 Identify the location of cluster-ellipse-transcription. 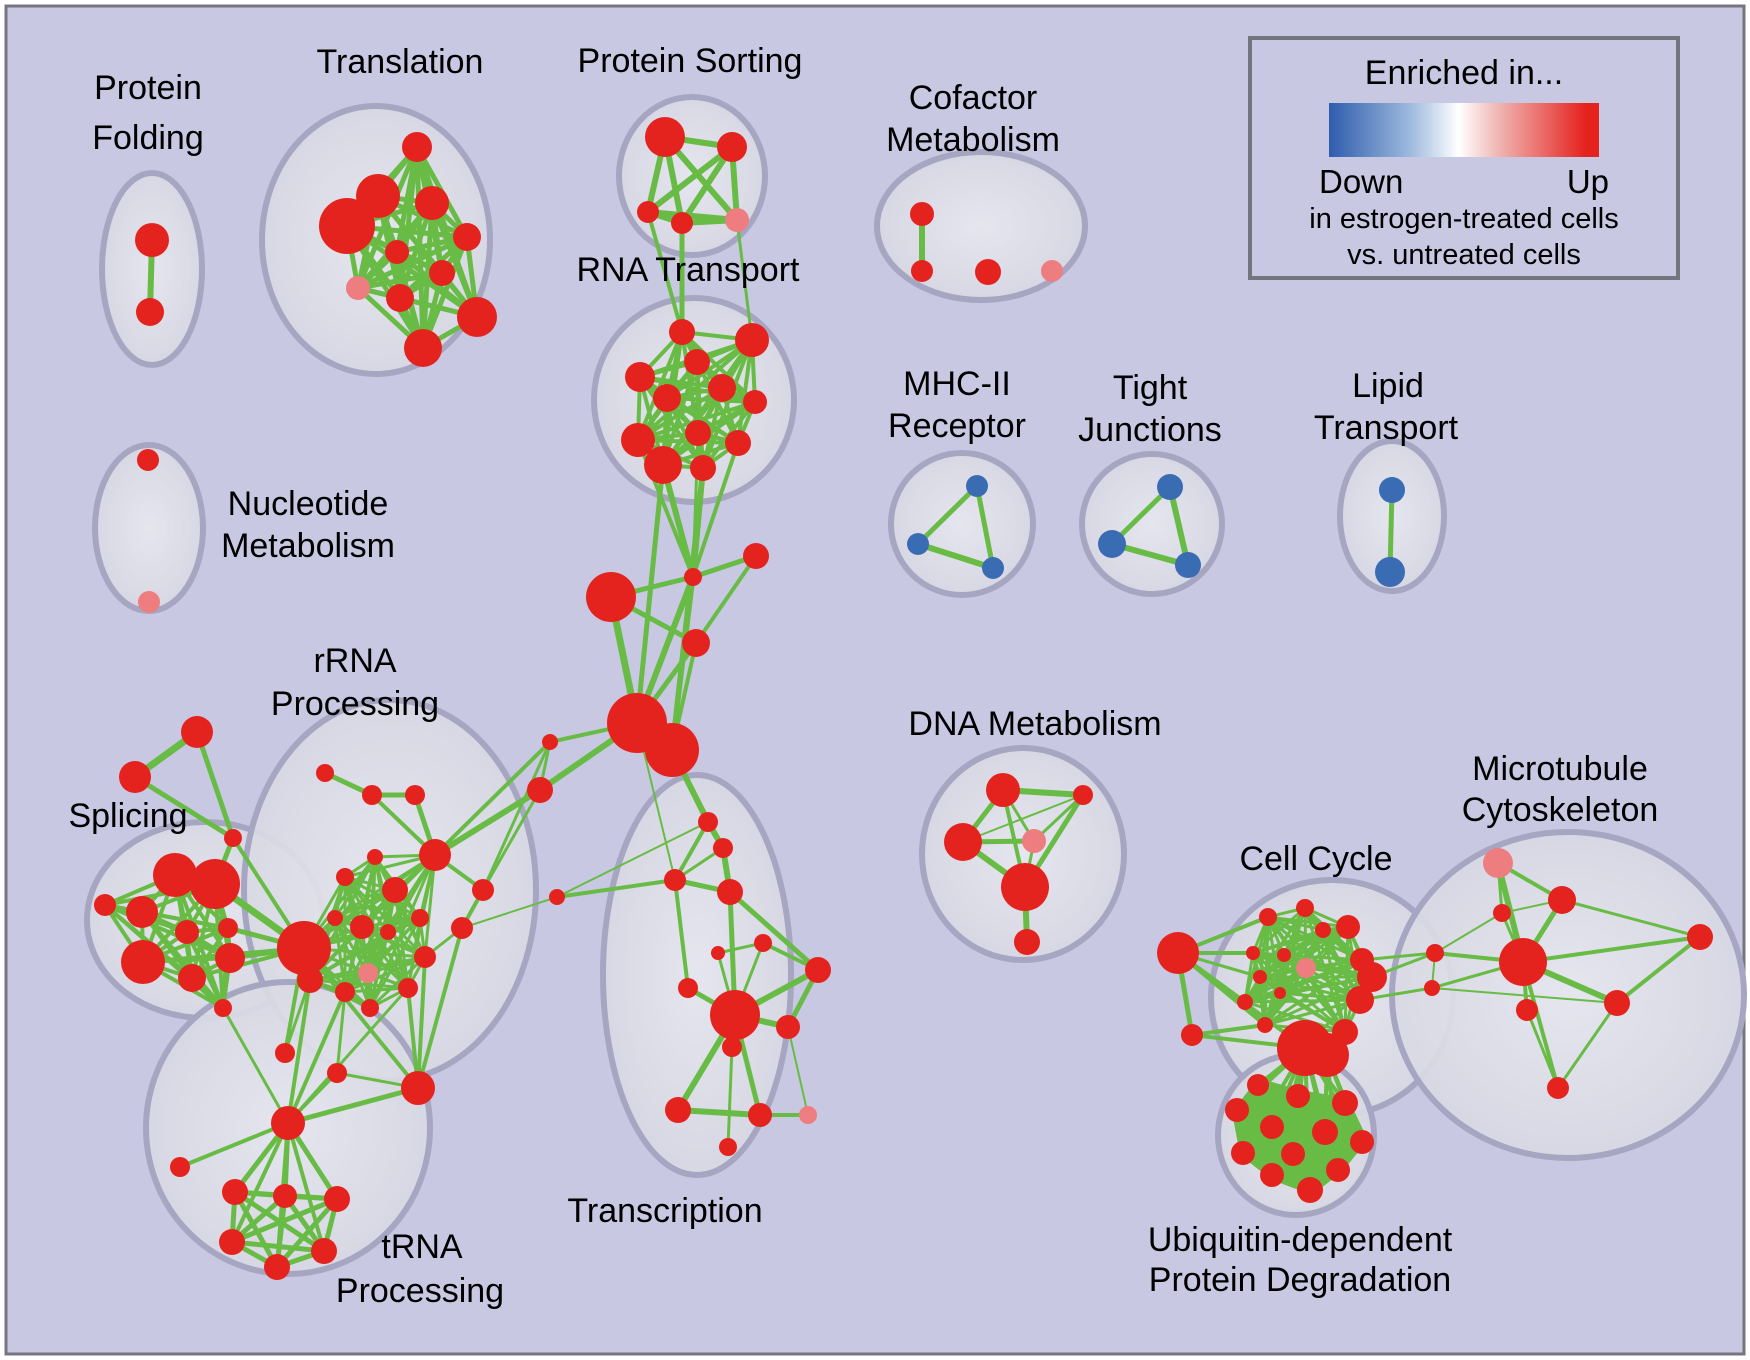
(697, 975).